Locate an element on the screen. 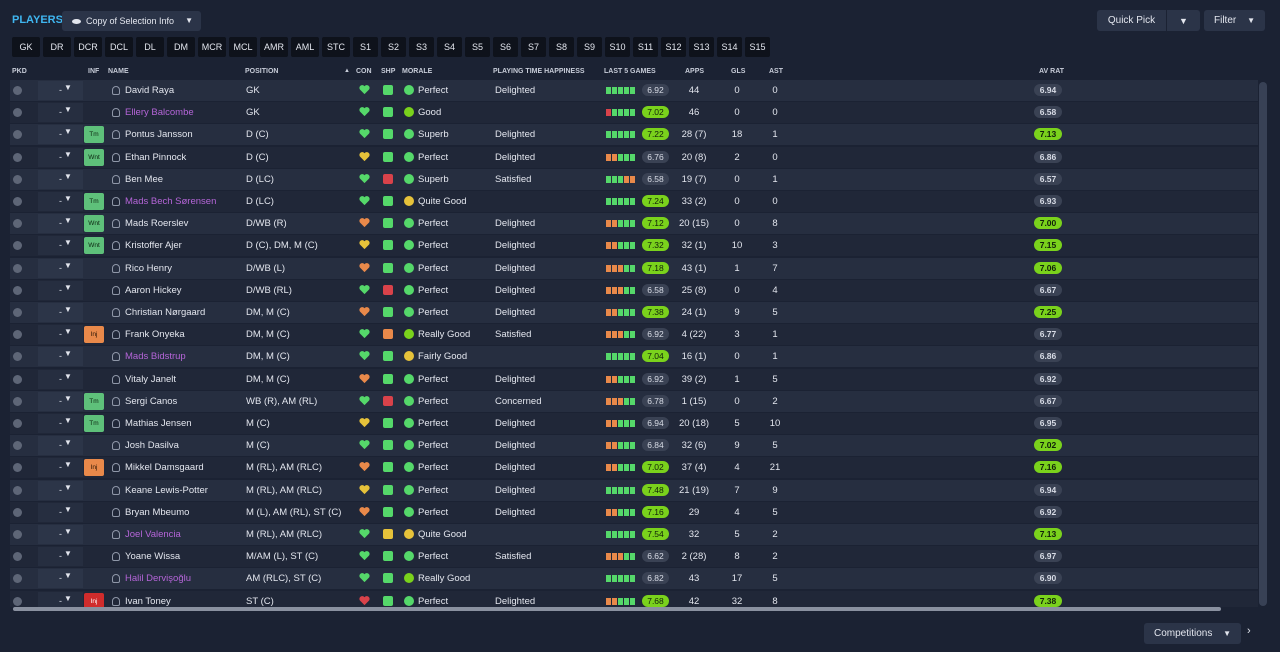  player-name: Sergi Canos is located at coordinates (151, 401).